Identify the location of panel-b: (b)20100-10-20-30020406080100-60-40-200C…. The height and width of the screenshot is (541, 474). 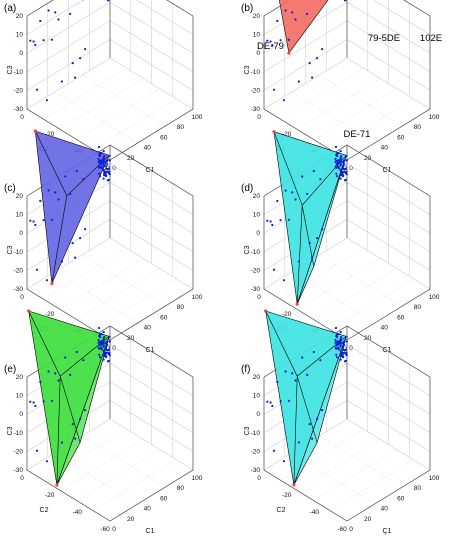
(341, 87).